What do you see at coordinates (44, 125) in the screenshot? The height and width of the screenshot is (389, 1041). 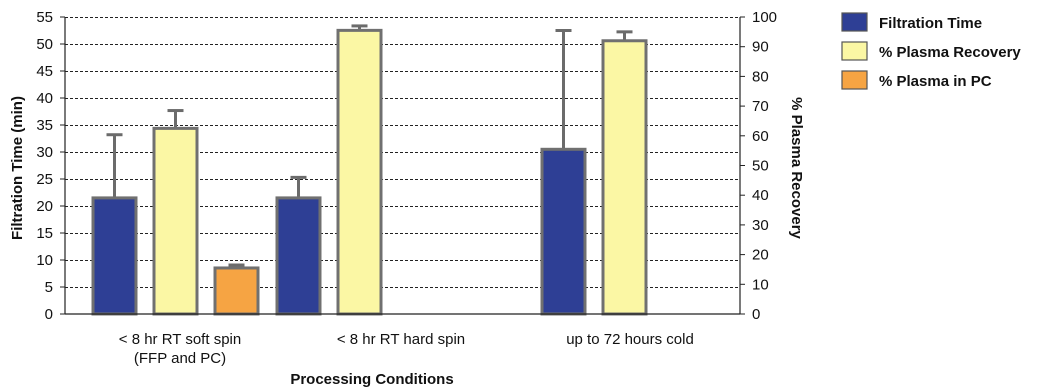 I see `left-tick-label: 35` at bounding box center [44, 125].